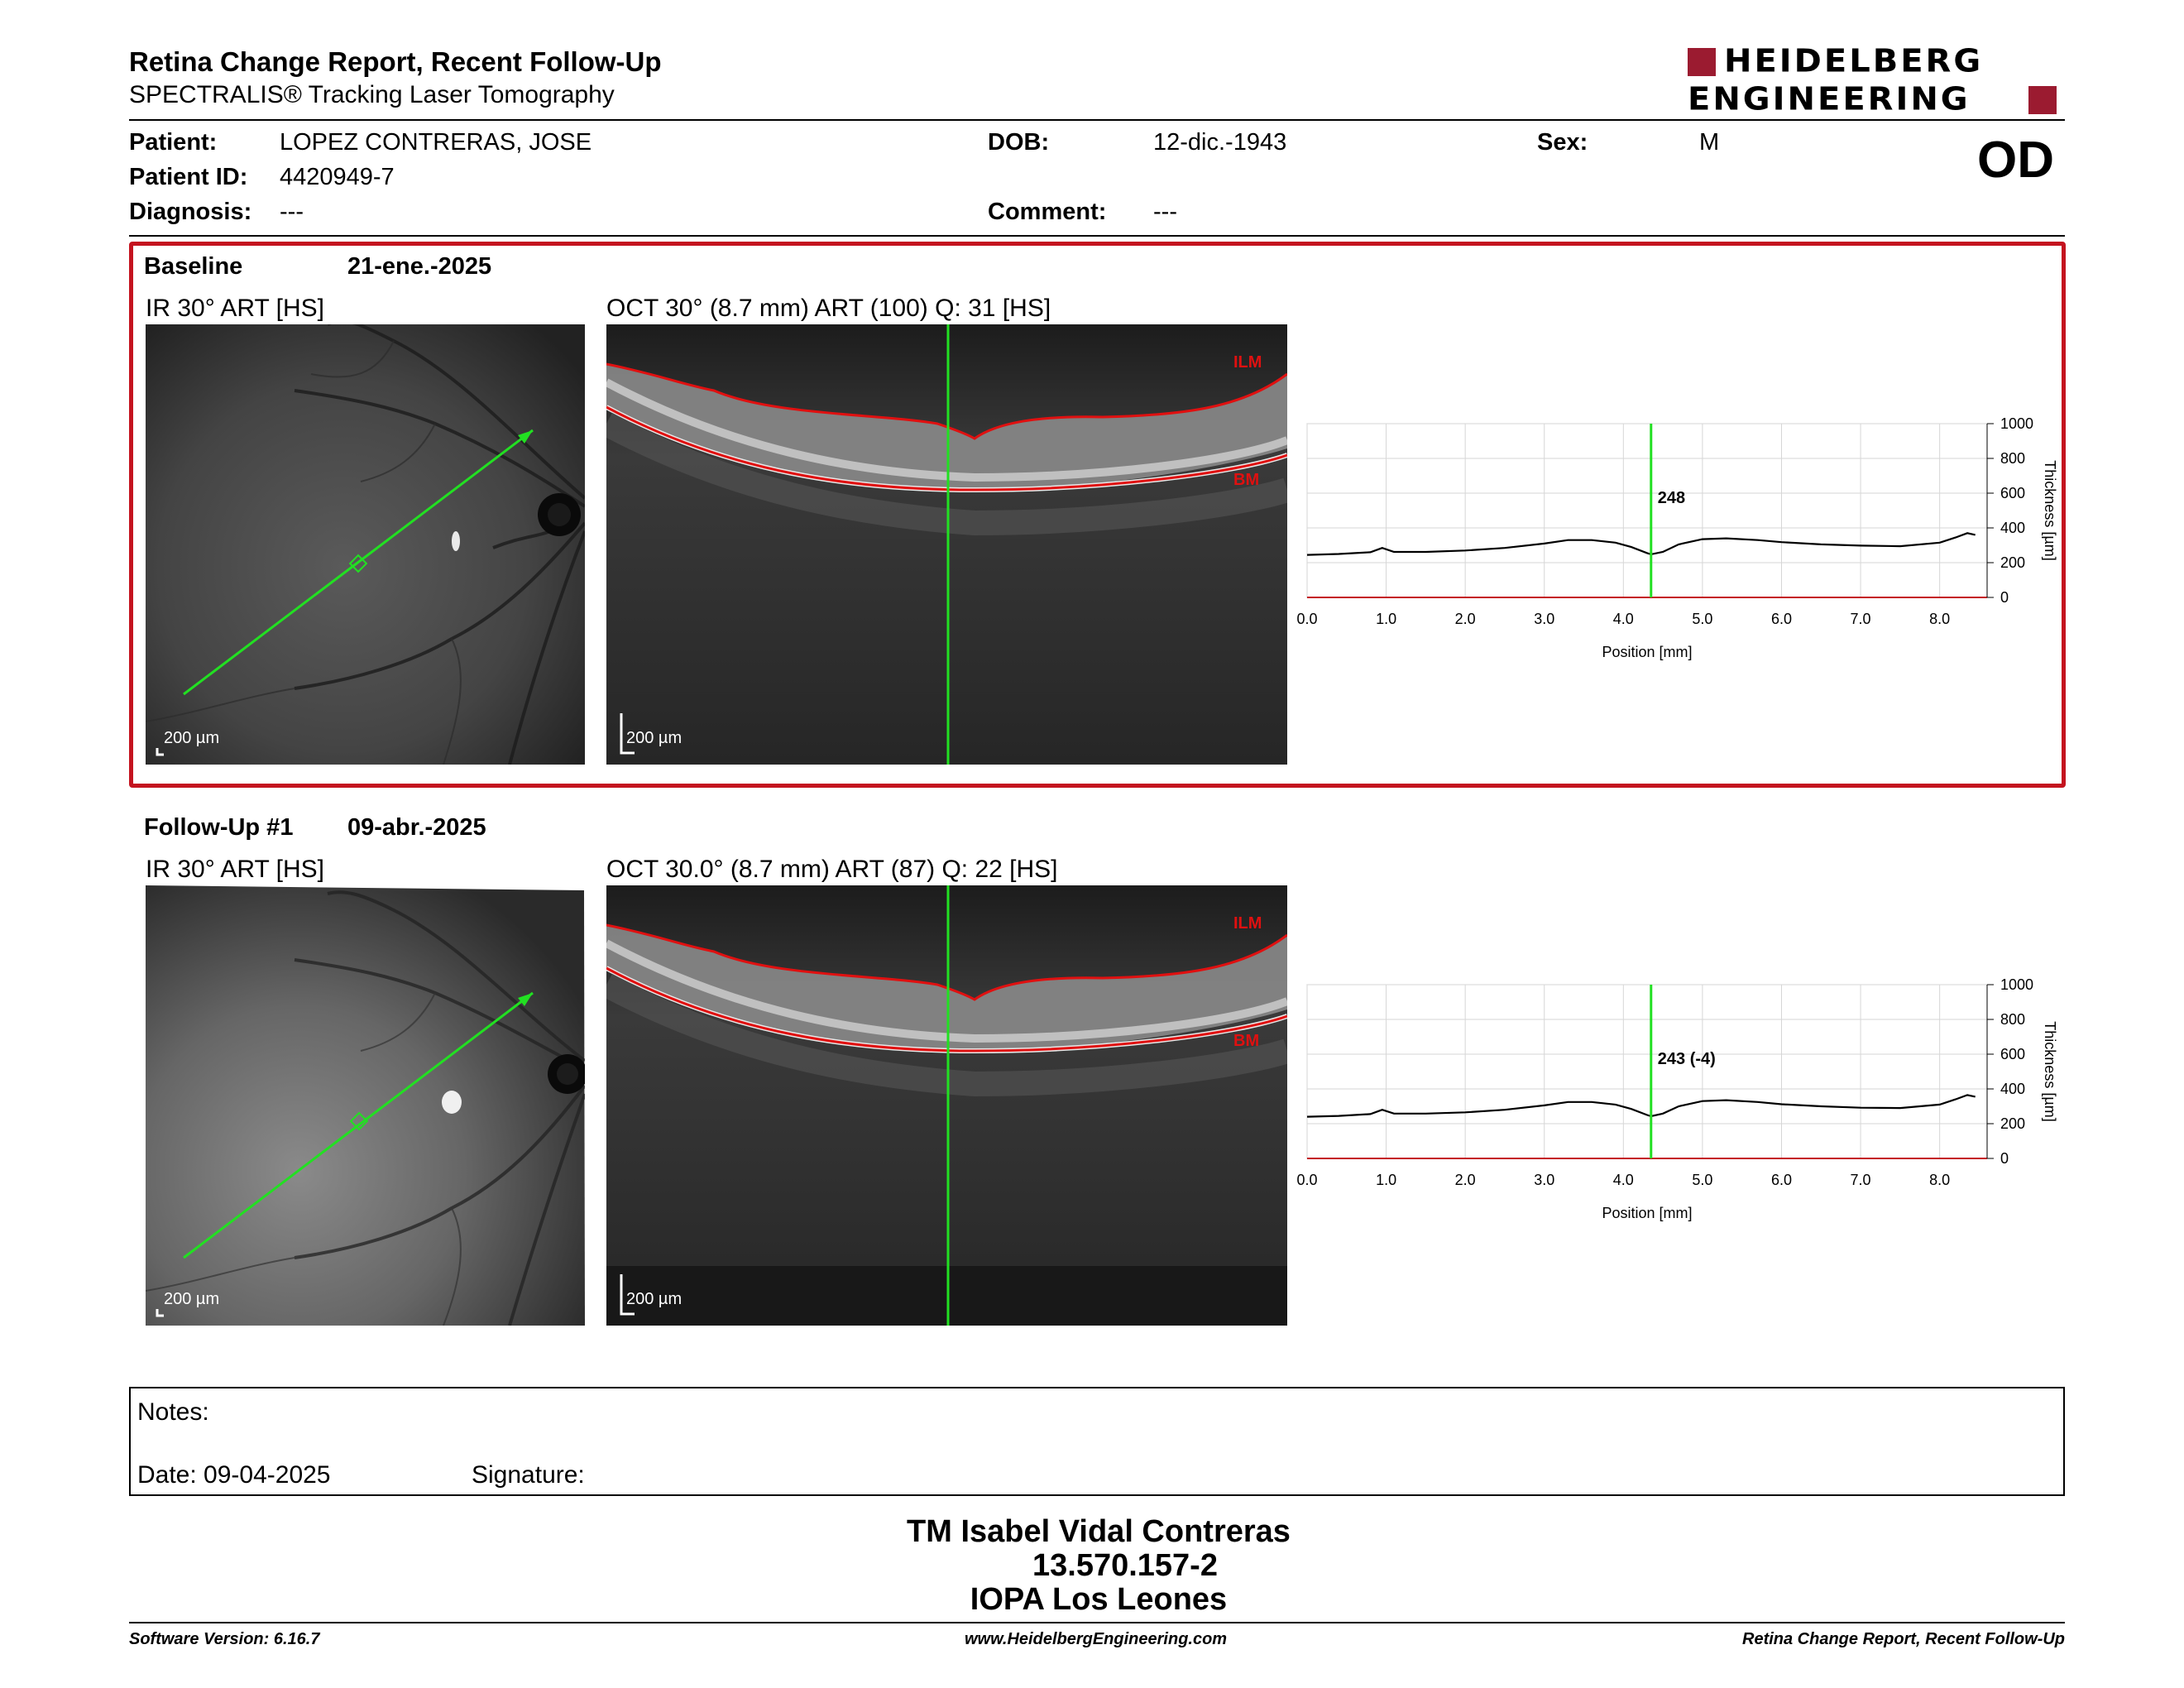 The width and height of the screenshot is (2184, 1688). What do you see at coordinates (190, 212) in the screenshot?
I see `diagnosis-label: Diagnosis:` at bounding box center [190, 212].